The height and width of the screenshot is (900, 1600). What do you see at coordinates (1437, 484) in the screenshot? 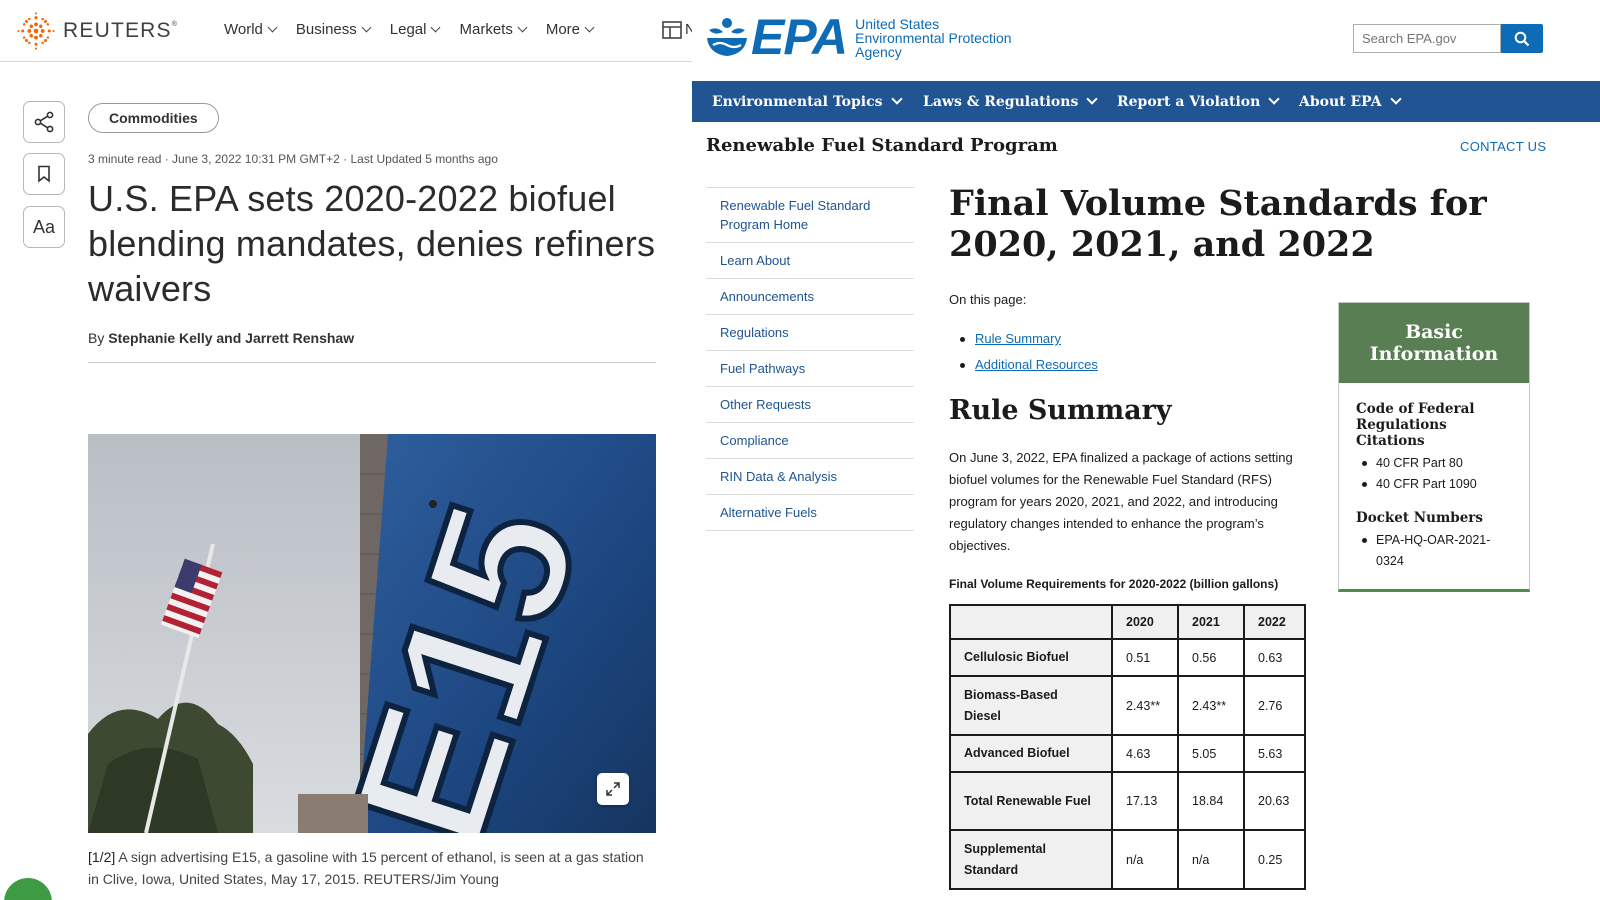
I see `info-list-item: 40 CFR Part 1090` at bounding box center [1437, 484].